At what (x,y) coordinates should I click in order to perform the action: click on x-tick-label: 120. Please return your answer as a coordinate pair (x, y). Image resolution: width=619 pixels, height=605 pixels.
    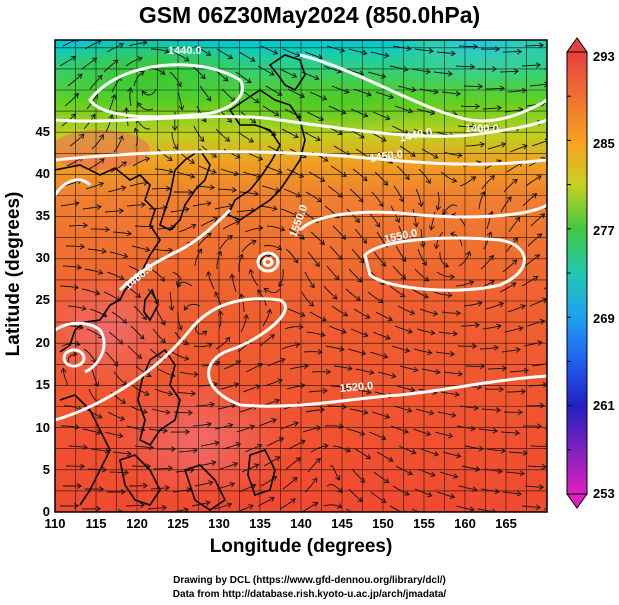
    Looking at the image, I should click on (137, 523).